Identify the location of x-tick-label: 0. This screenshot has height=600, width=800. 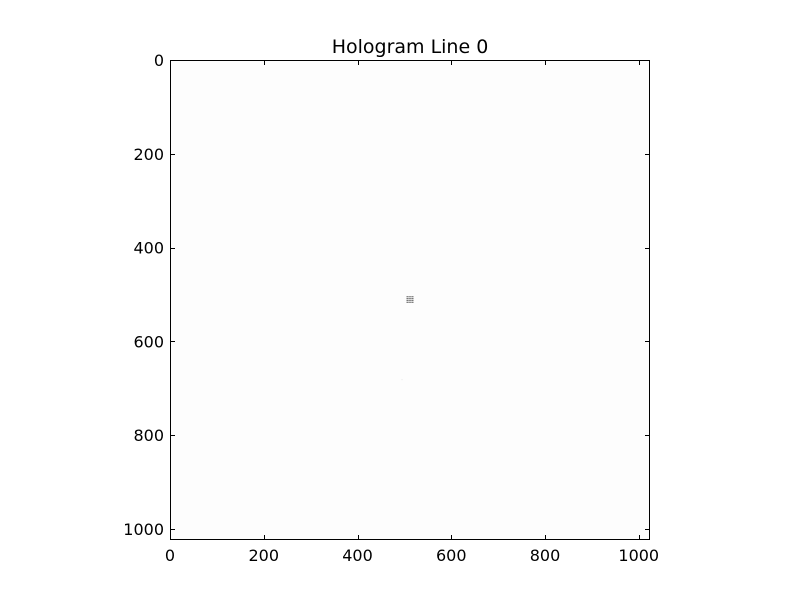
(170, 555).